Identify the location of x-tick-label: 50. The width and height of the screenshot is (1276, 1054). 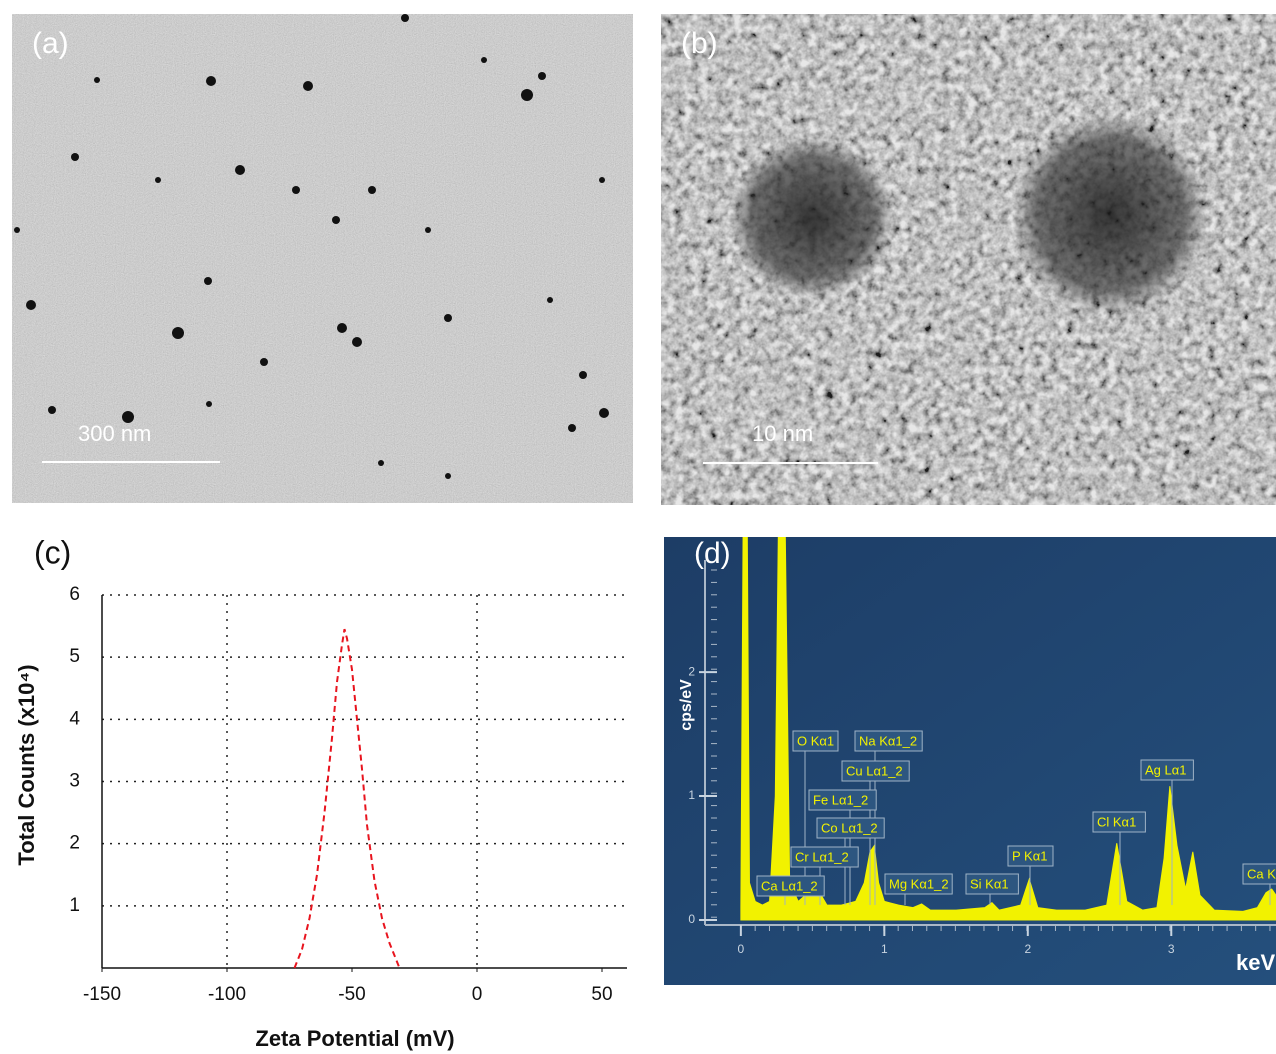
(601, 994).